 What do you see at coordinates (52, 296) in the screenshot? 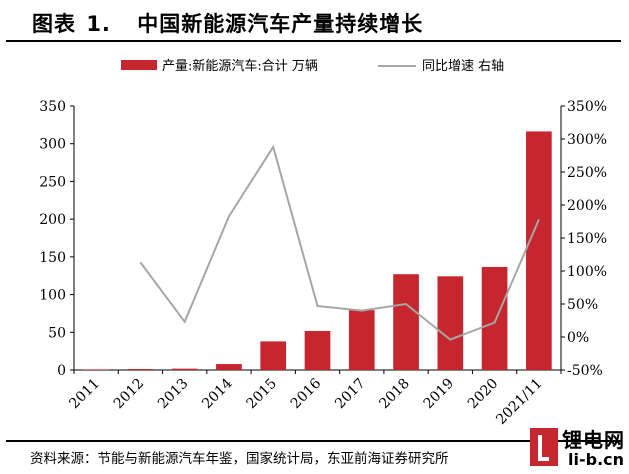
I see `left-tick-label: 100` at bounding box center [52, 296].